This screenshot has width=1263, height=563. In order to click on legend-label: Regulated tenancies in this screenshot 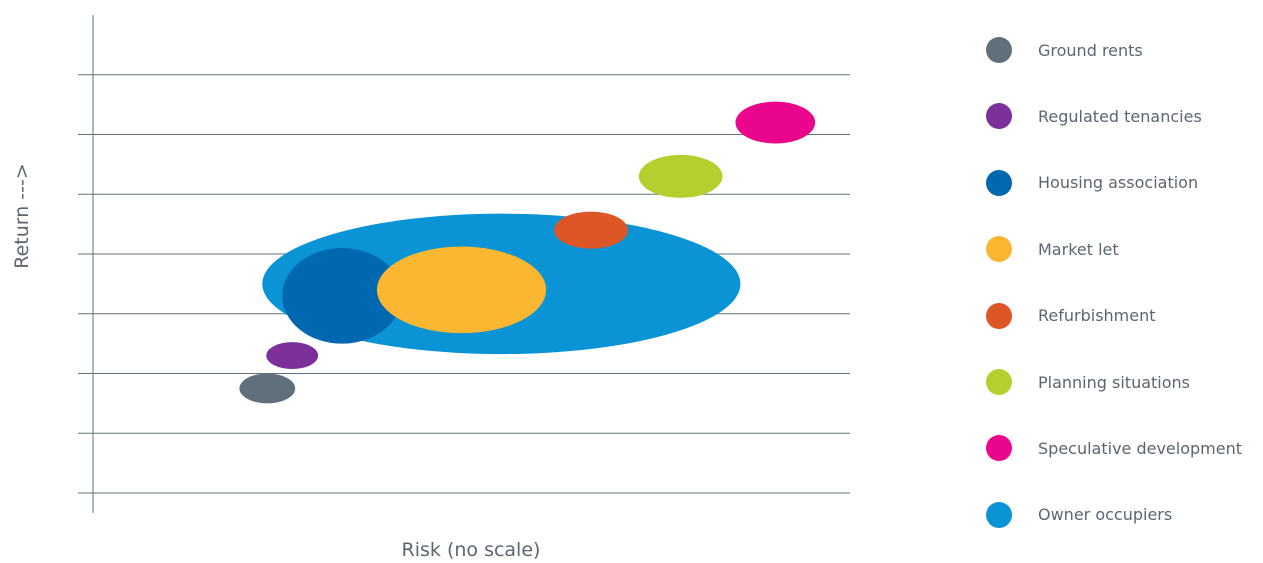, I will do `click(1120, 116)`.